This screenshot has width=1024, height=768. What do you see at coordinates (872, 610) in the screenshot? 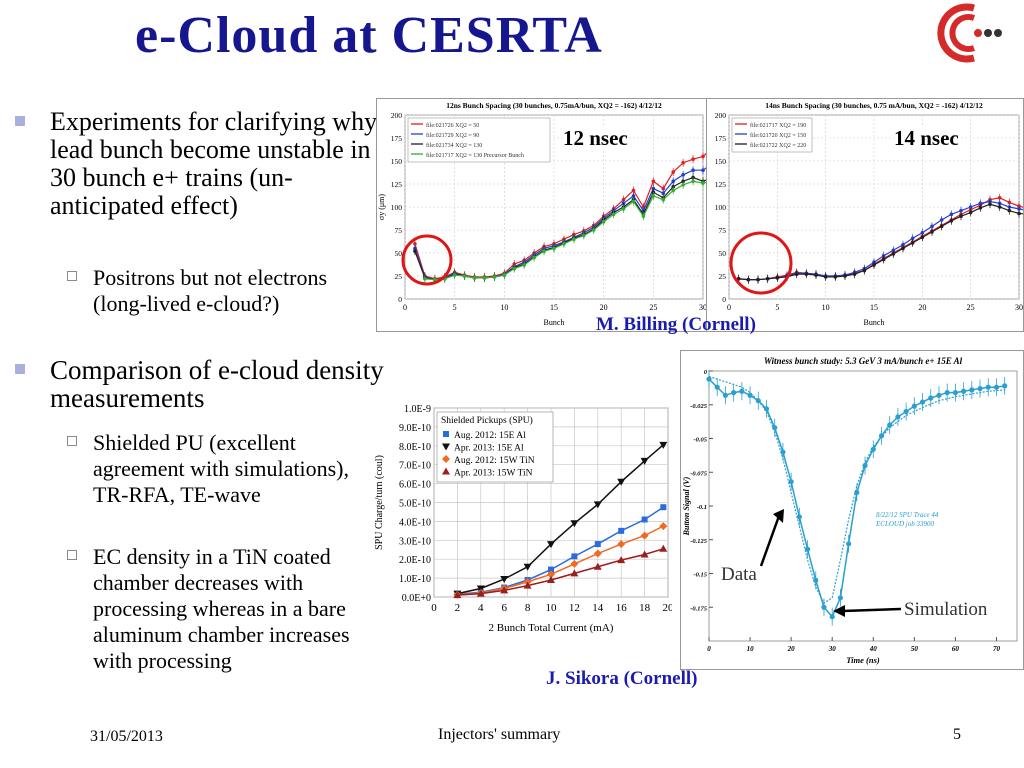
I see `simulation-arrow-shaft` at bounding box center [872, 610].